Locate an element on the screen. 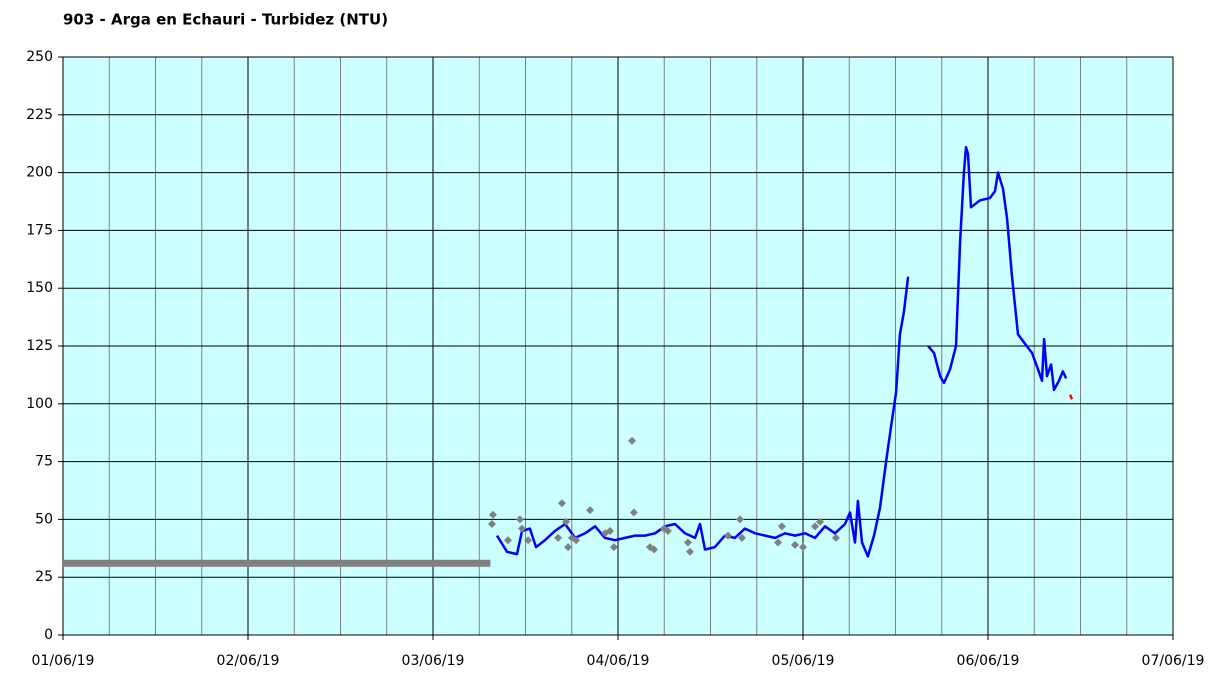  y-tick-label: 100 is located at coordinates (39, 404).